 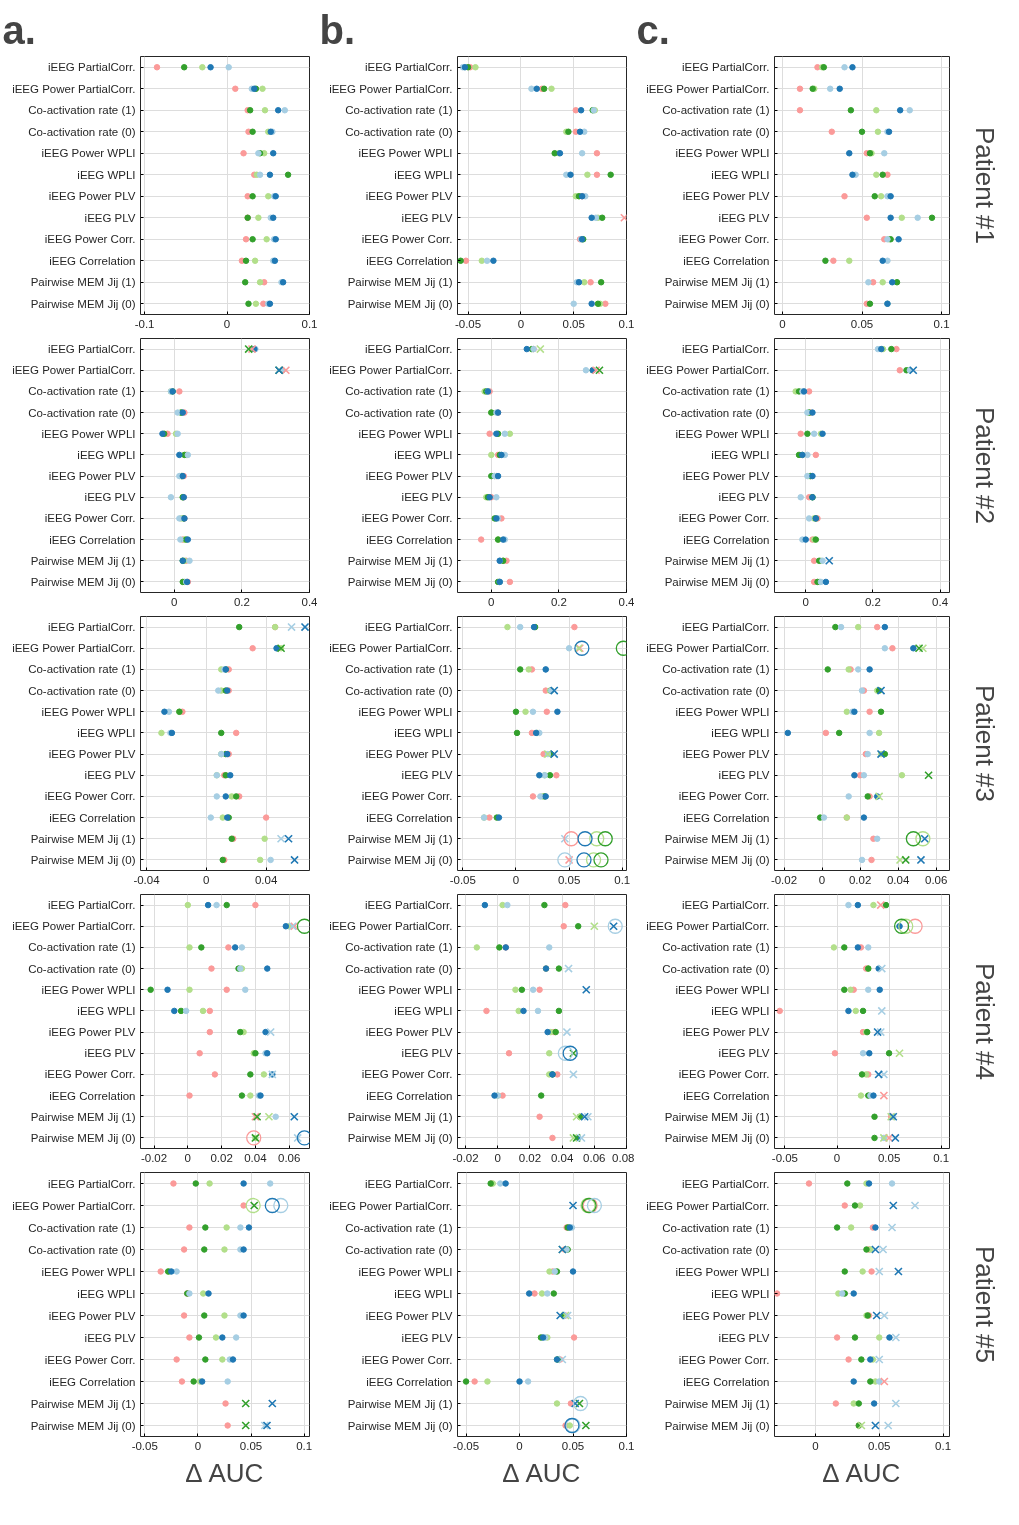 I want to click on chart-title: a., so click(x=19, y=29).